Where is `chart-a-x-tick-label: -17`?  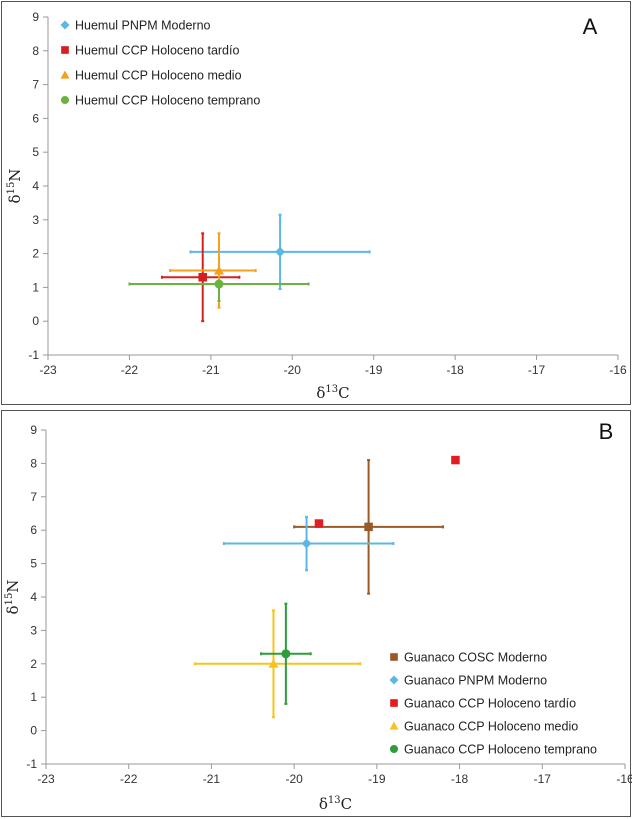
chart-a-x-tick-label: -17 is located at coordinates (537, 370).